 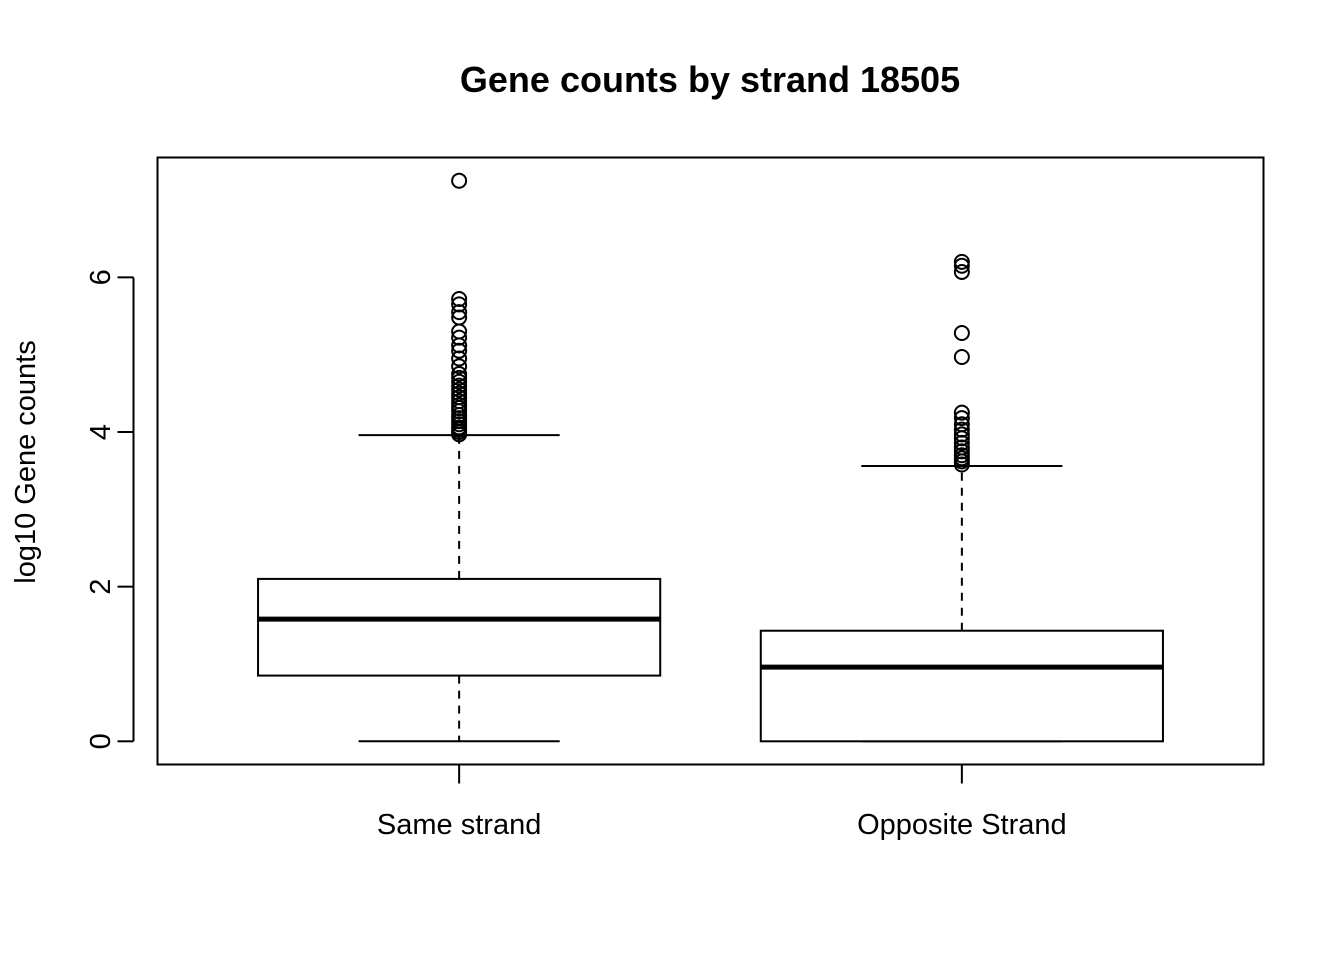 I want to click on y-tick-label: 0, so click(x=101, y=741).